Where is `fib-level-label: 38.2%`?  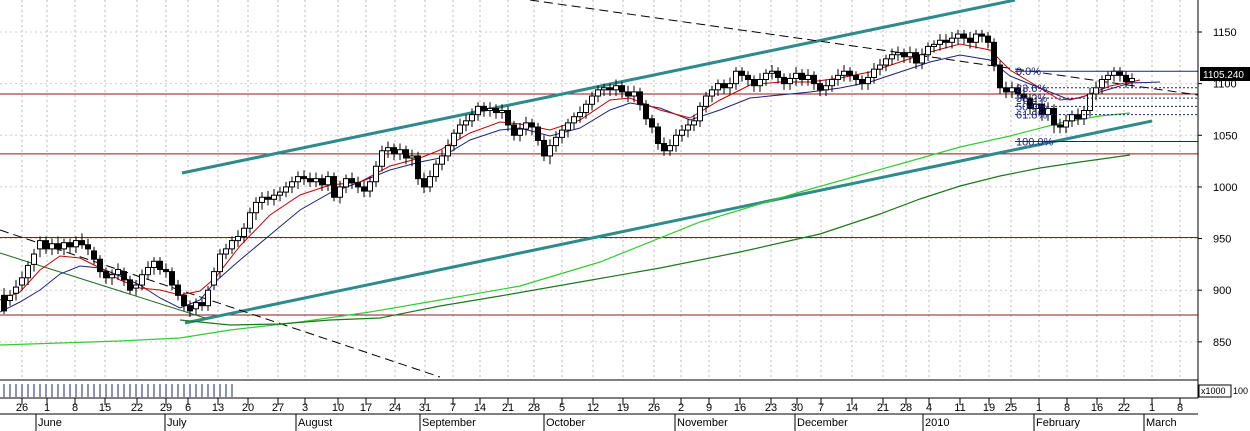 fib-level-label: 38.2% is located at coordinates (1031, 99).